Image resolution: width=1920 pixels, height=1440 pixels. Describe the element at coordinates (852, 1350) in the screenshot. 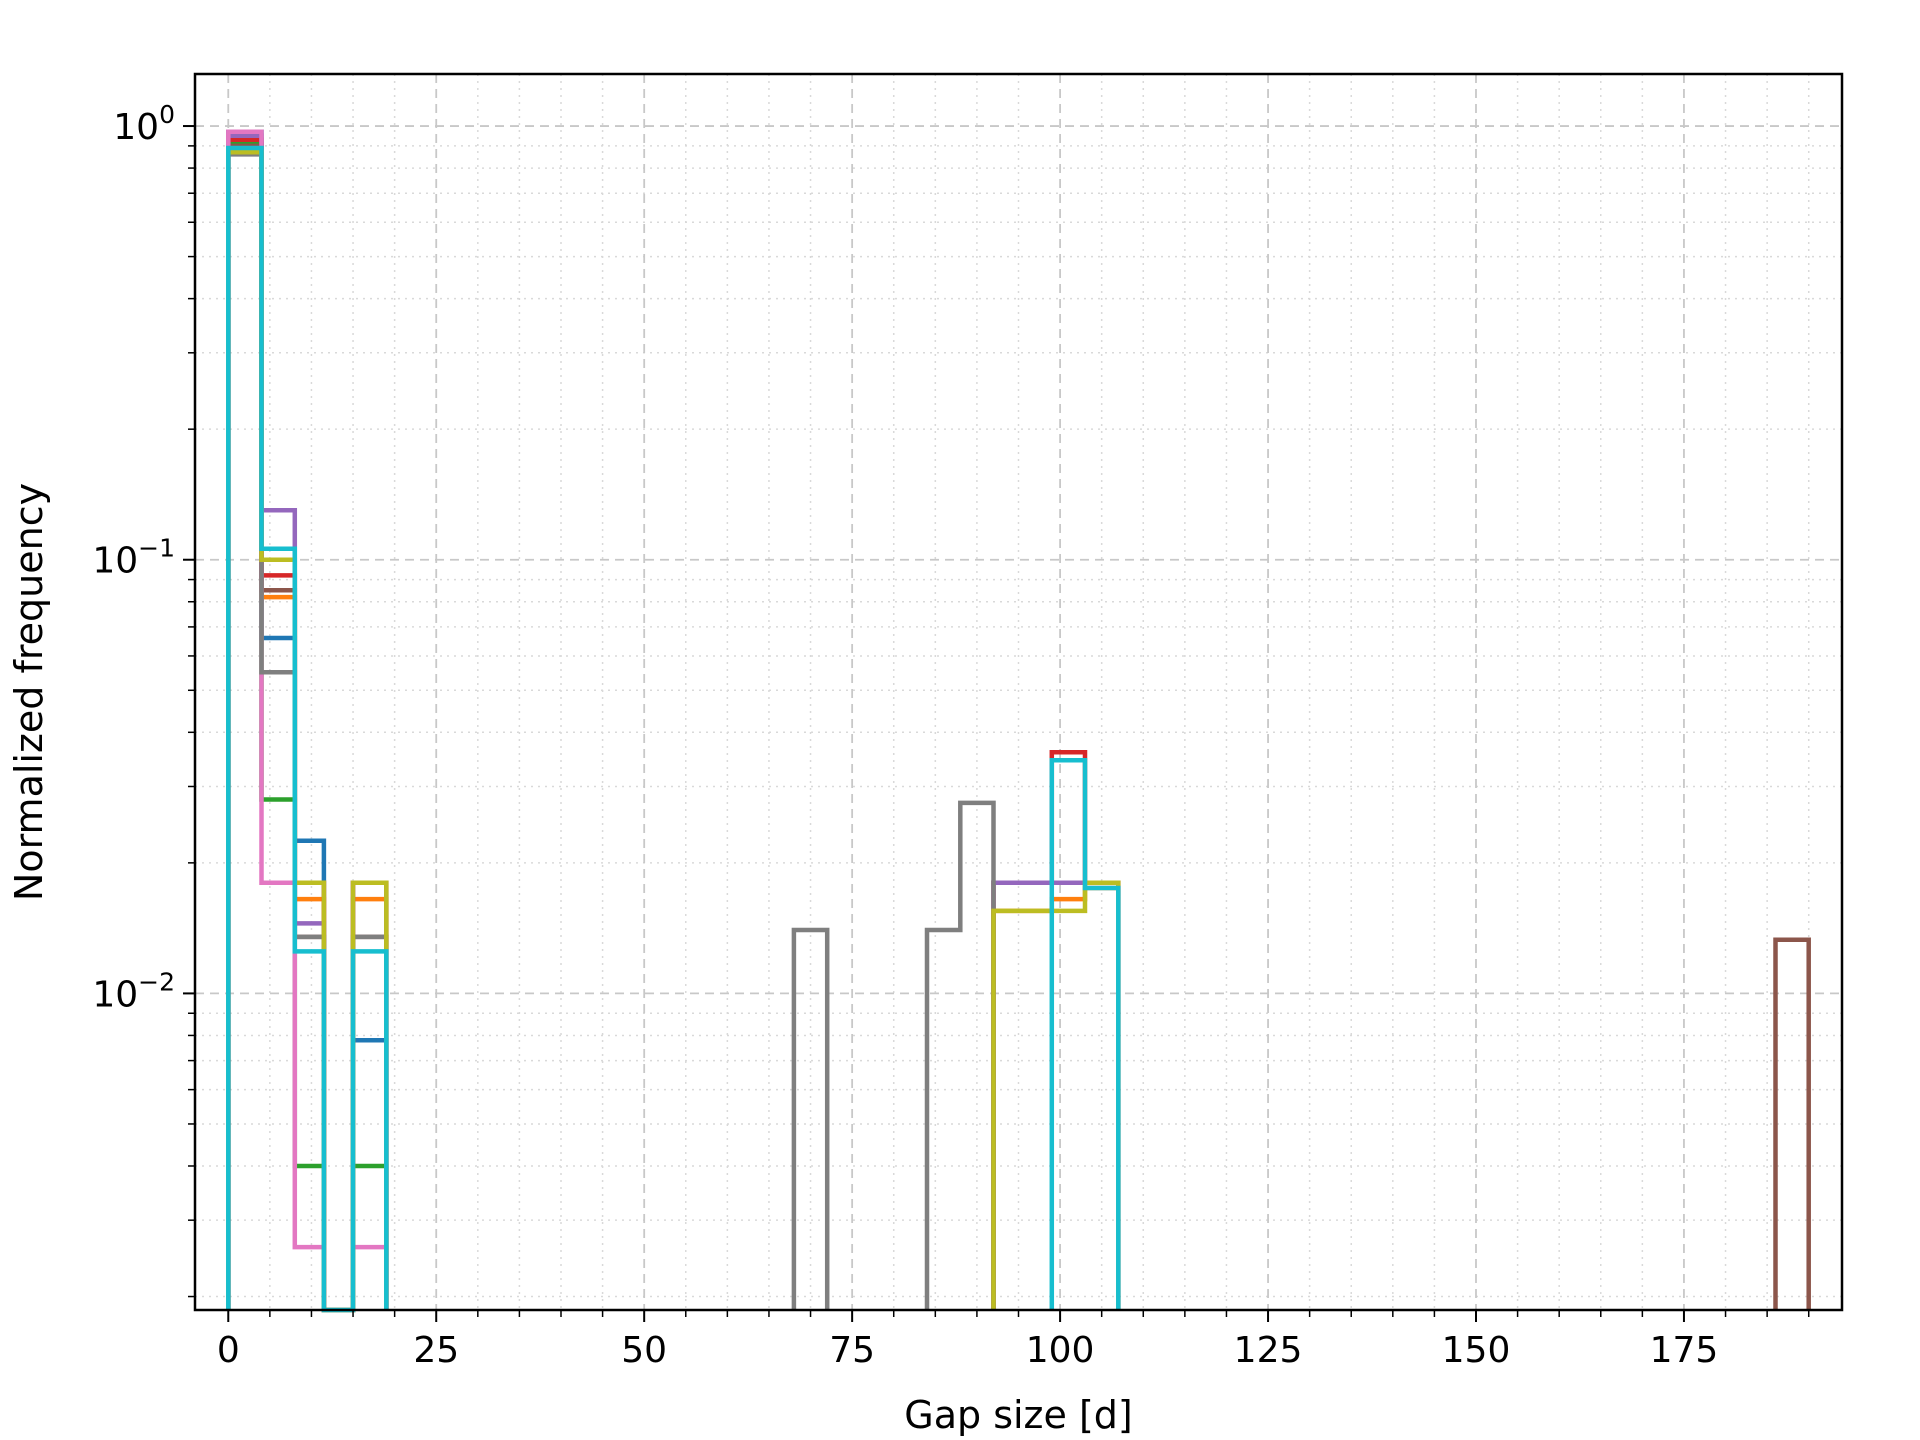

I see `x-tick-label: 75` at that location.